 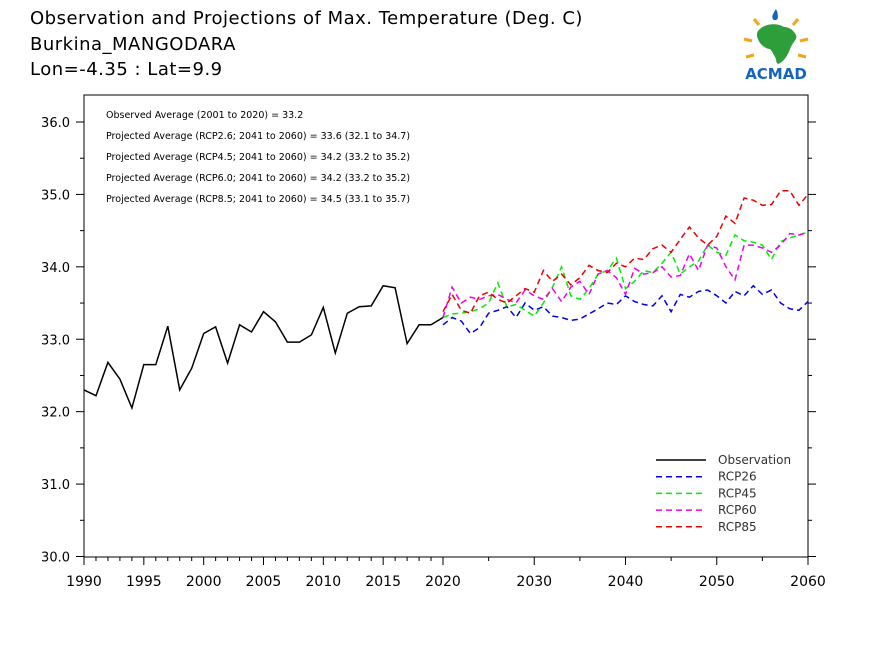 I want to click on x-tick-label: 2030, so click(x=534, y=582).